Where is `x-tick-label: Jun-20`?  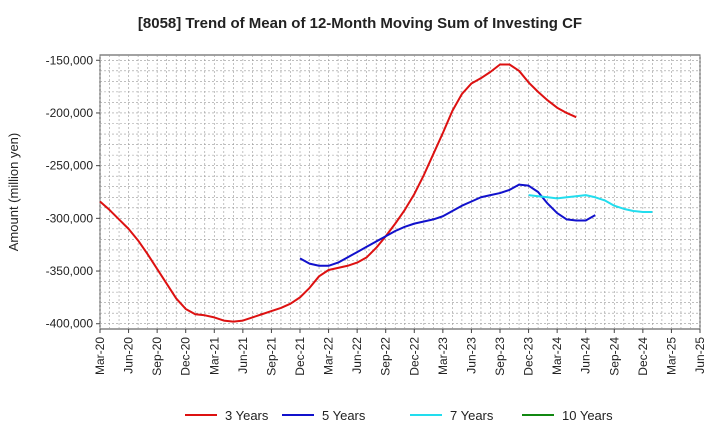
x-tick-label: Jun-20 is located at coordinates (129, 355).